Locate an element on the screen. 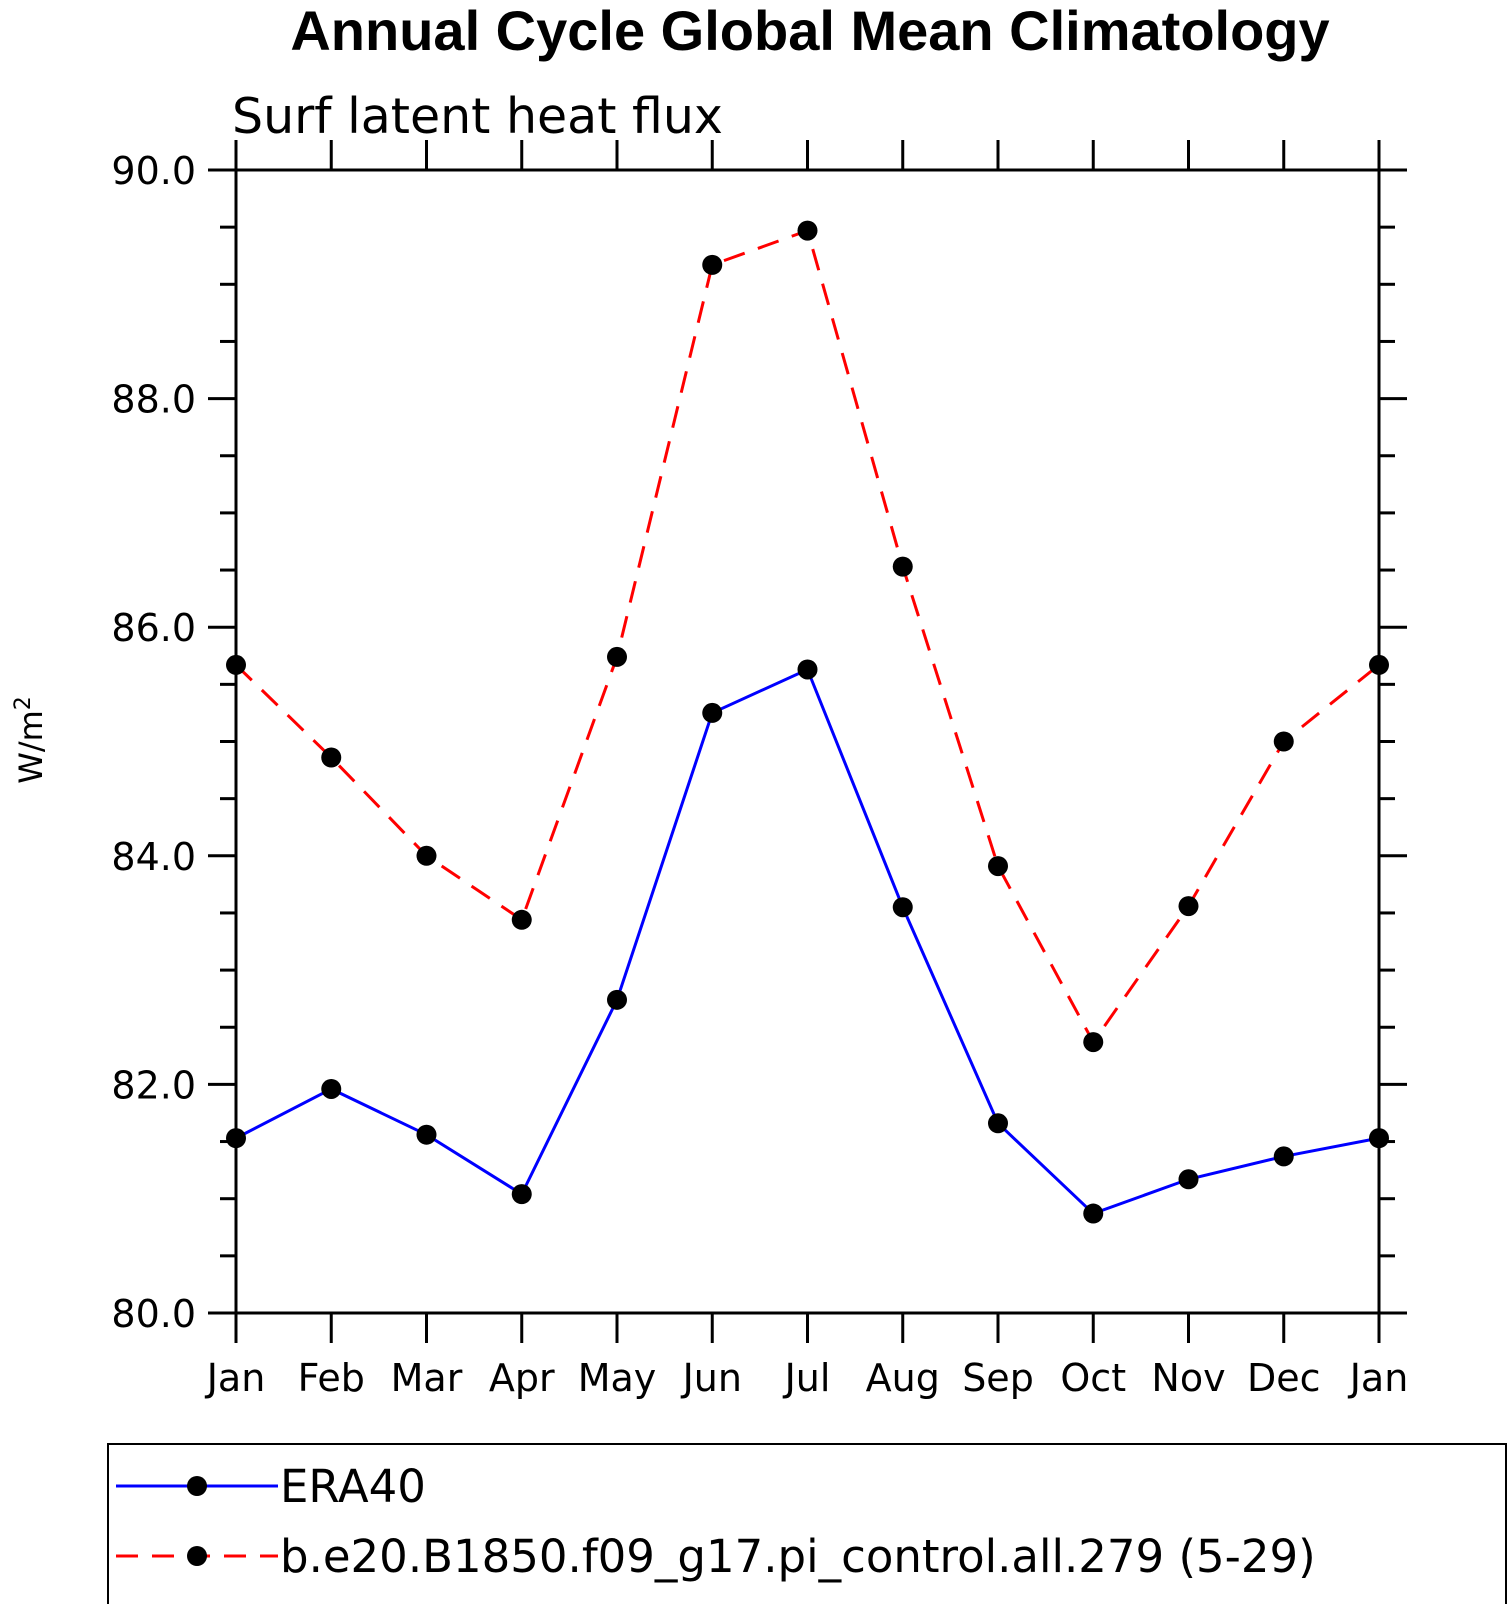  legend-box is located at coordinates (807, 1523).